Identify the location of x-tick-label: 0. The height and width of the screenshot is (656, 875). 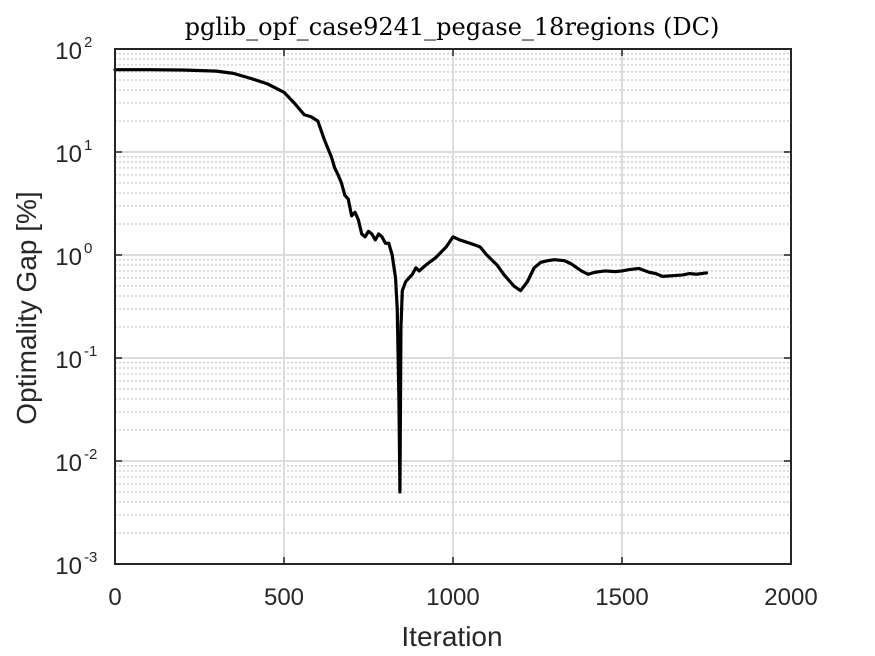
(114, 597).